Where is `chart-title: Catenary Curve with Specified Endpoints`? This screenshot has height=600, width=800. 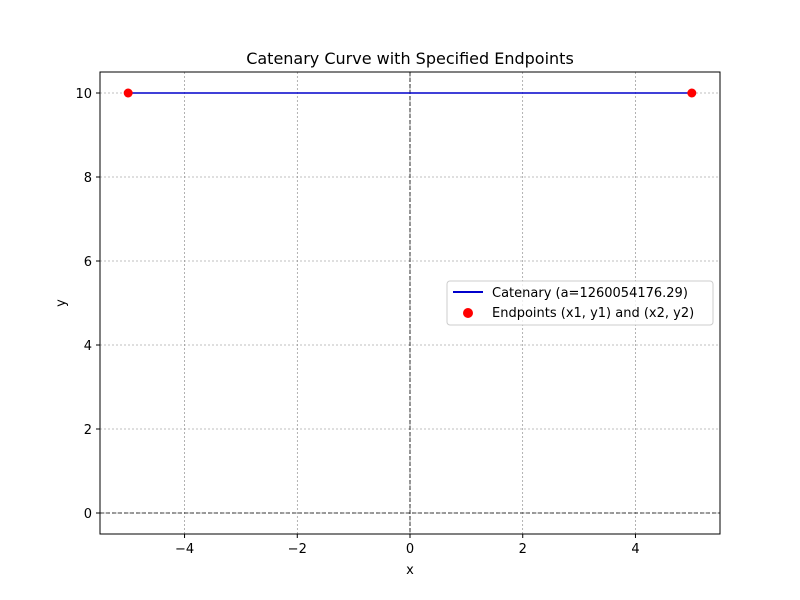
chart-title: Catenary Curve with Specified Endpoints is located at coordinates (410, 58).